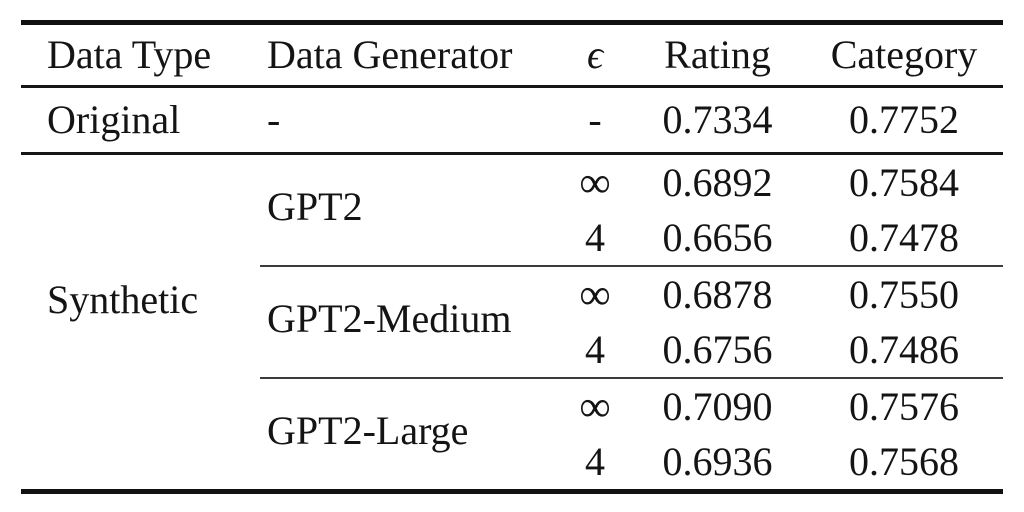 Image resolution: width=1024 pixels, height=512 pixels. I want to click on table-row-gpt2-4: 4 0.6656 0.7478, so click(512, 238).